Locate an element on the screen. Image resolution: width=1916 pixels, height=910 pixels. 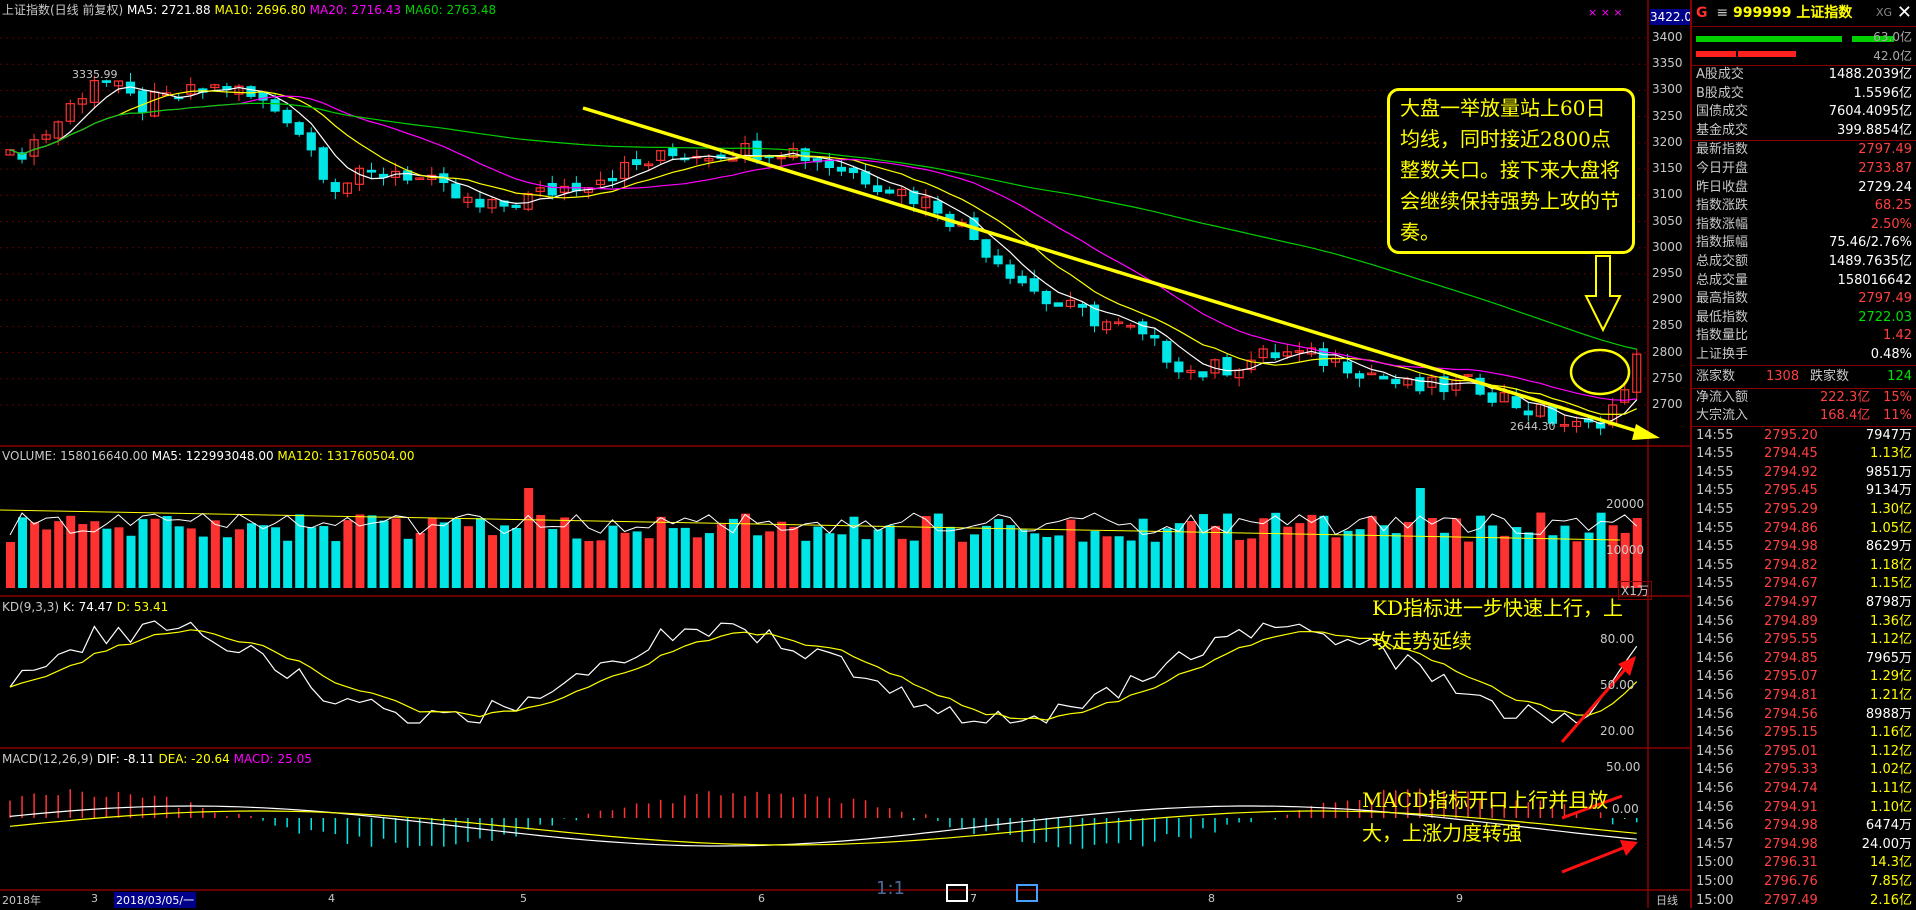
tick-row: 14:56 2794.74 1.11亿 is located at coordinates (1804, 789).